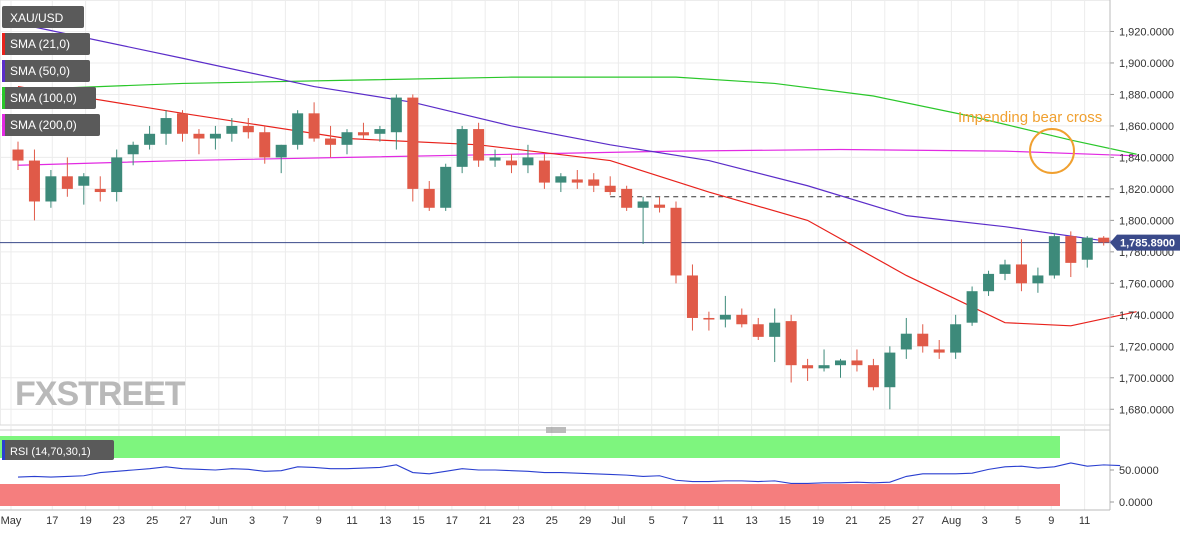  What do you see at coordinates (50, 452) in the screenshot?
I see `rsi-label: RSI (14,70,30,1)` at bounding box center [50, 452].